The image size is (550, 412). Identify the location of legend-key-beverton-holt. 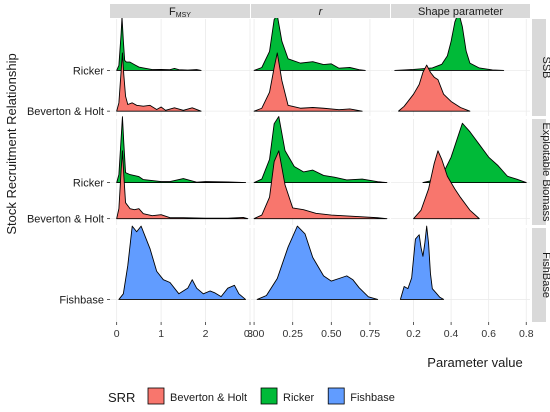
(156, 396).